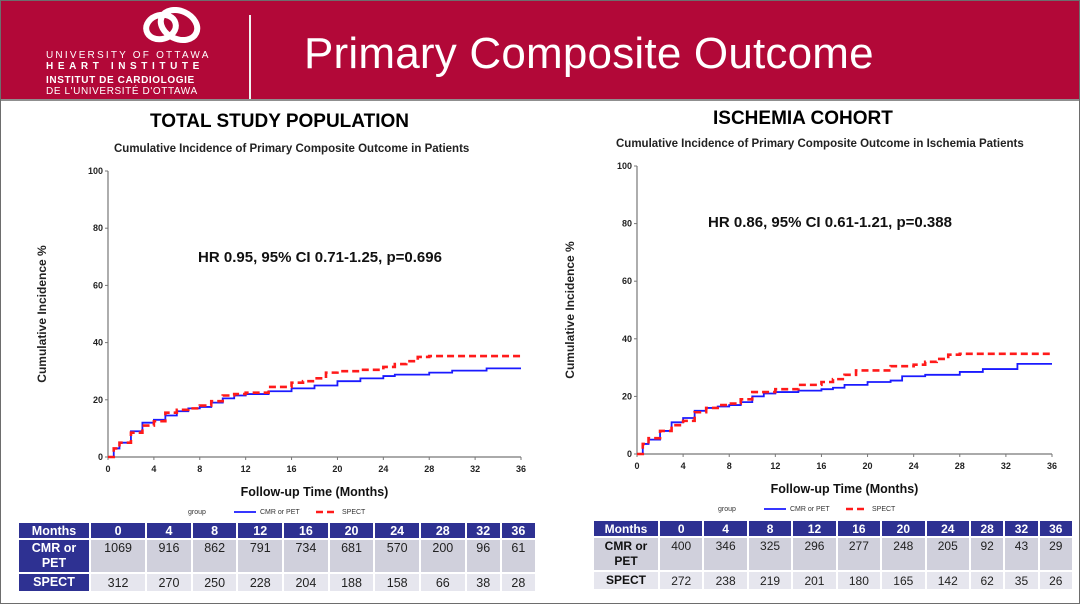 Image resolution: width=1080 pixels, height=604 pixels. I want to click on risk-header: 32, so click(1021, 528).